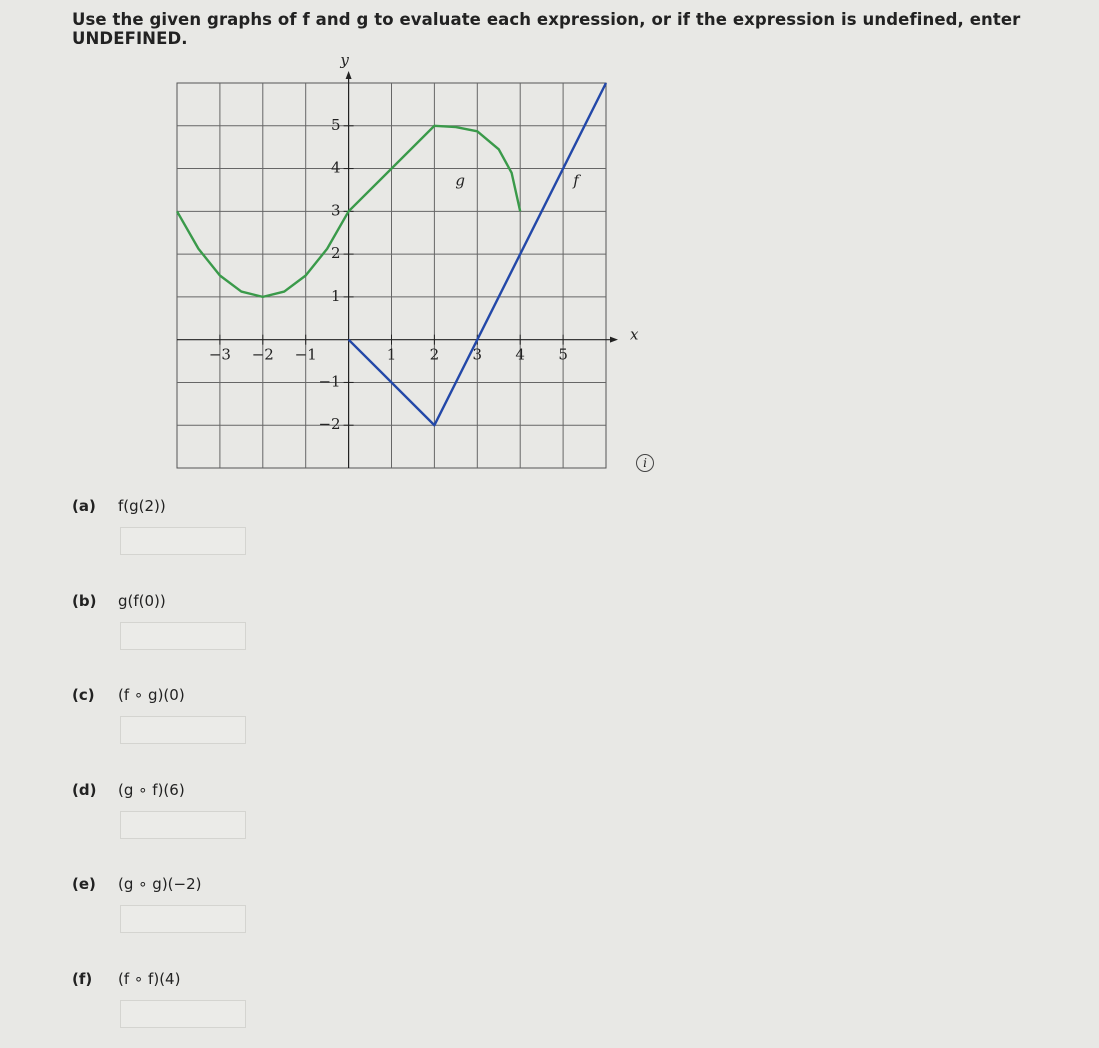  What do you see at coordinates (263, 355) in the screenshot?
I see `x-tick-label: −2` at bounding box center [263, 355].